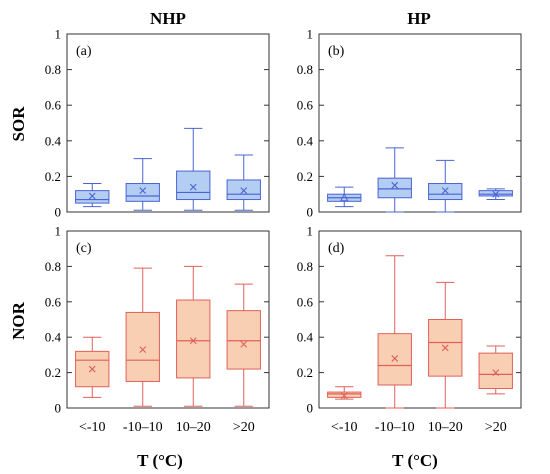 This screenshot has height=474, width=550. What do you see at coordinates (84, 248) in the screenshot?
I see `panel-label: (c)` at bounding box center [84, 248].